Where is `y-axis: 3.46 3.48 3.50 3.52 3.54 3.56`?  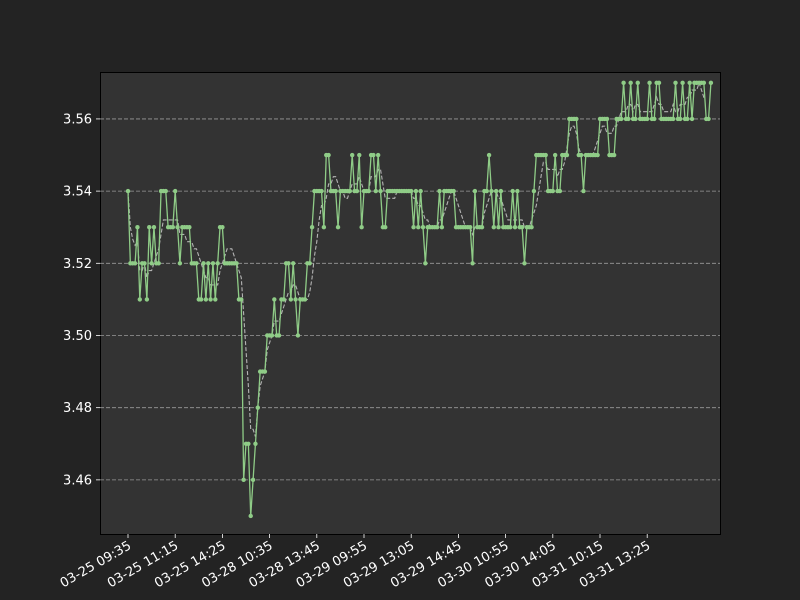
y-axis: 3.46 3.48 3.50 3.52 3.54 3.56 is located at coordinates (81, 300).